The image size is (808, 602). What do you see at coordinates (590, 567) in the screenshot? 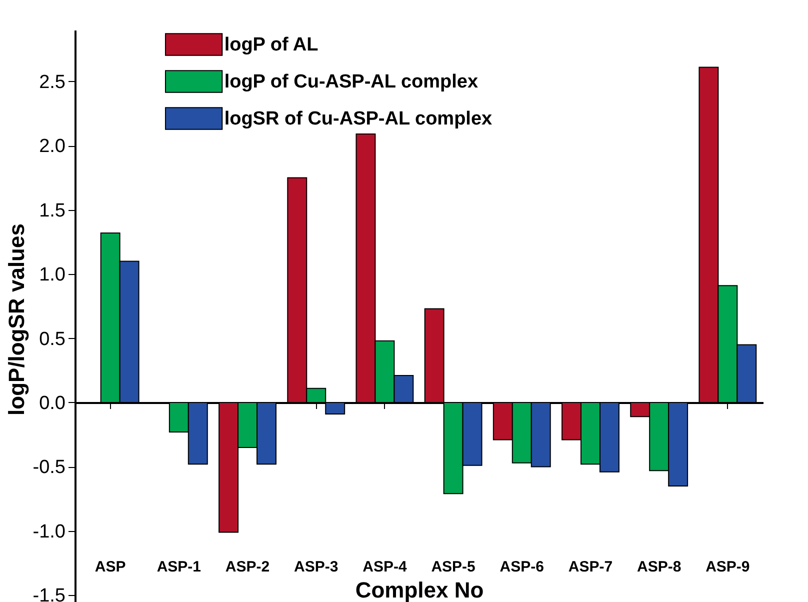
I see `x-tick-label: ASP-7` at bounding box center [590, 567].